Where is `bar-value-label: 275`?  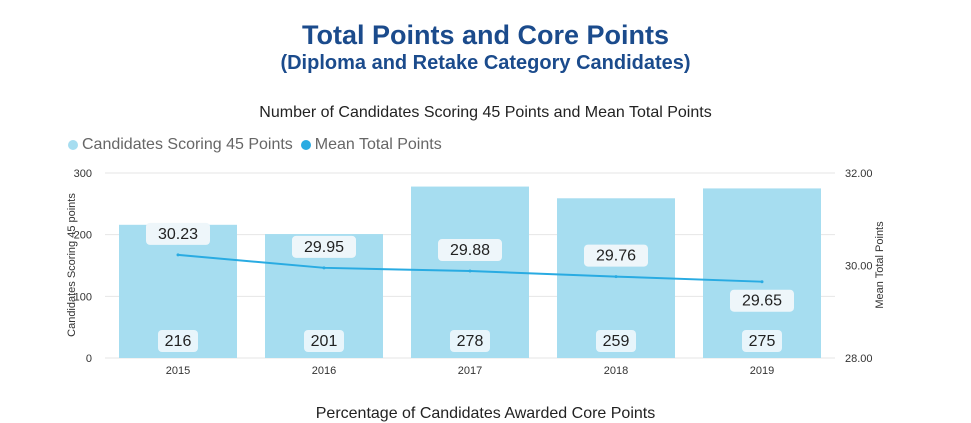 bar-value-label: 275 is located at coordinates (762, 341).